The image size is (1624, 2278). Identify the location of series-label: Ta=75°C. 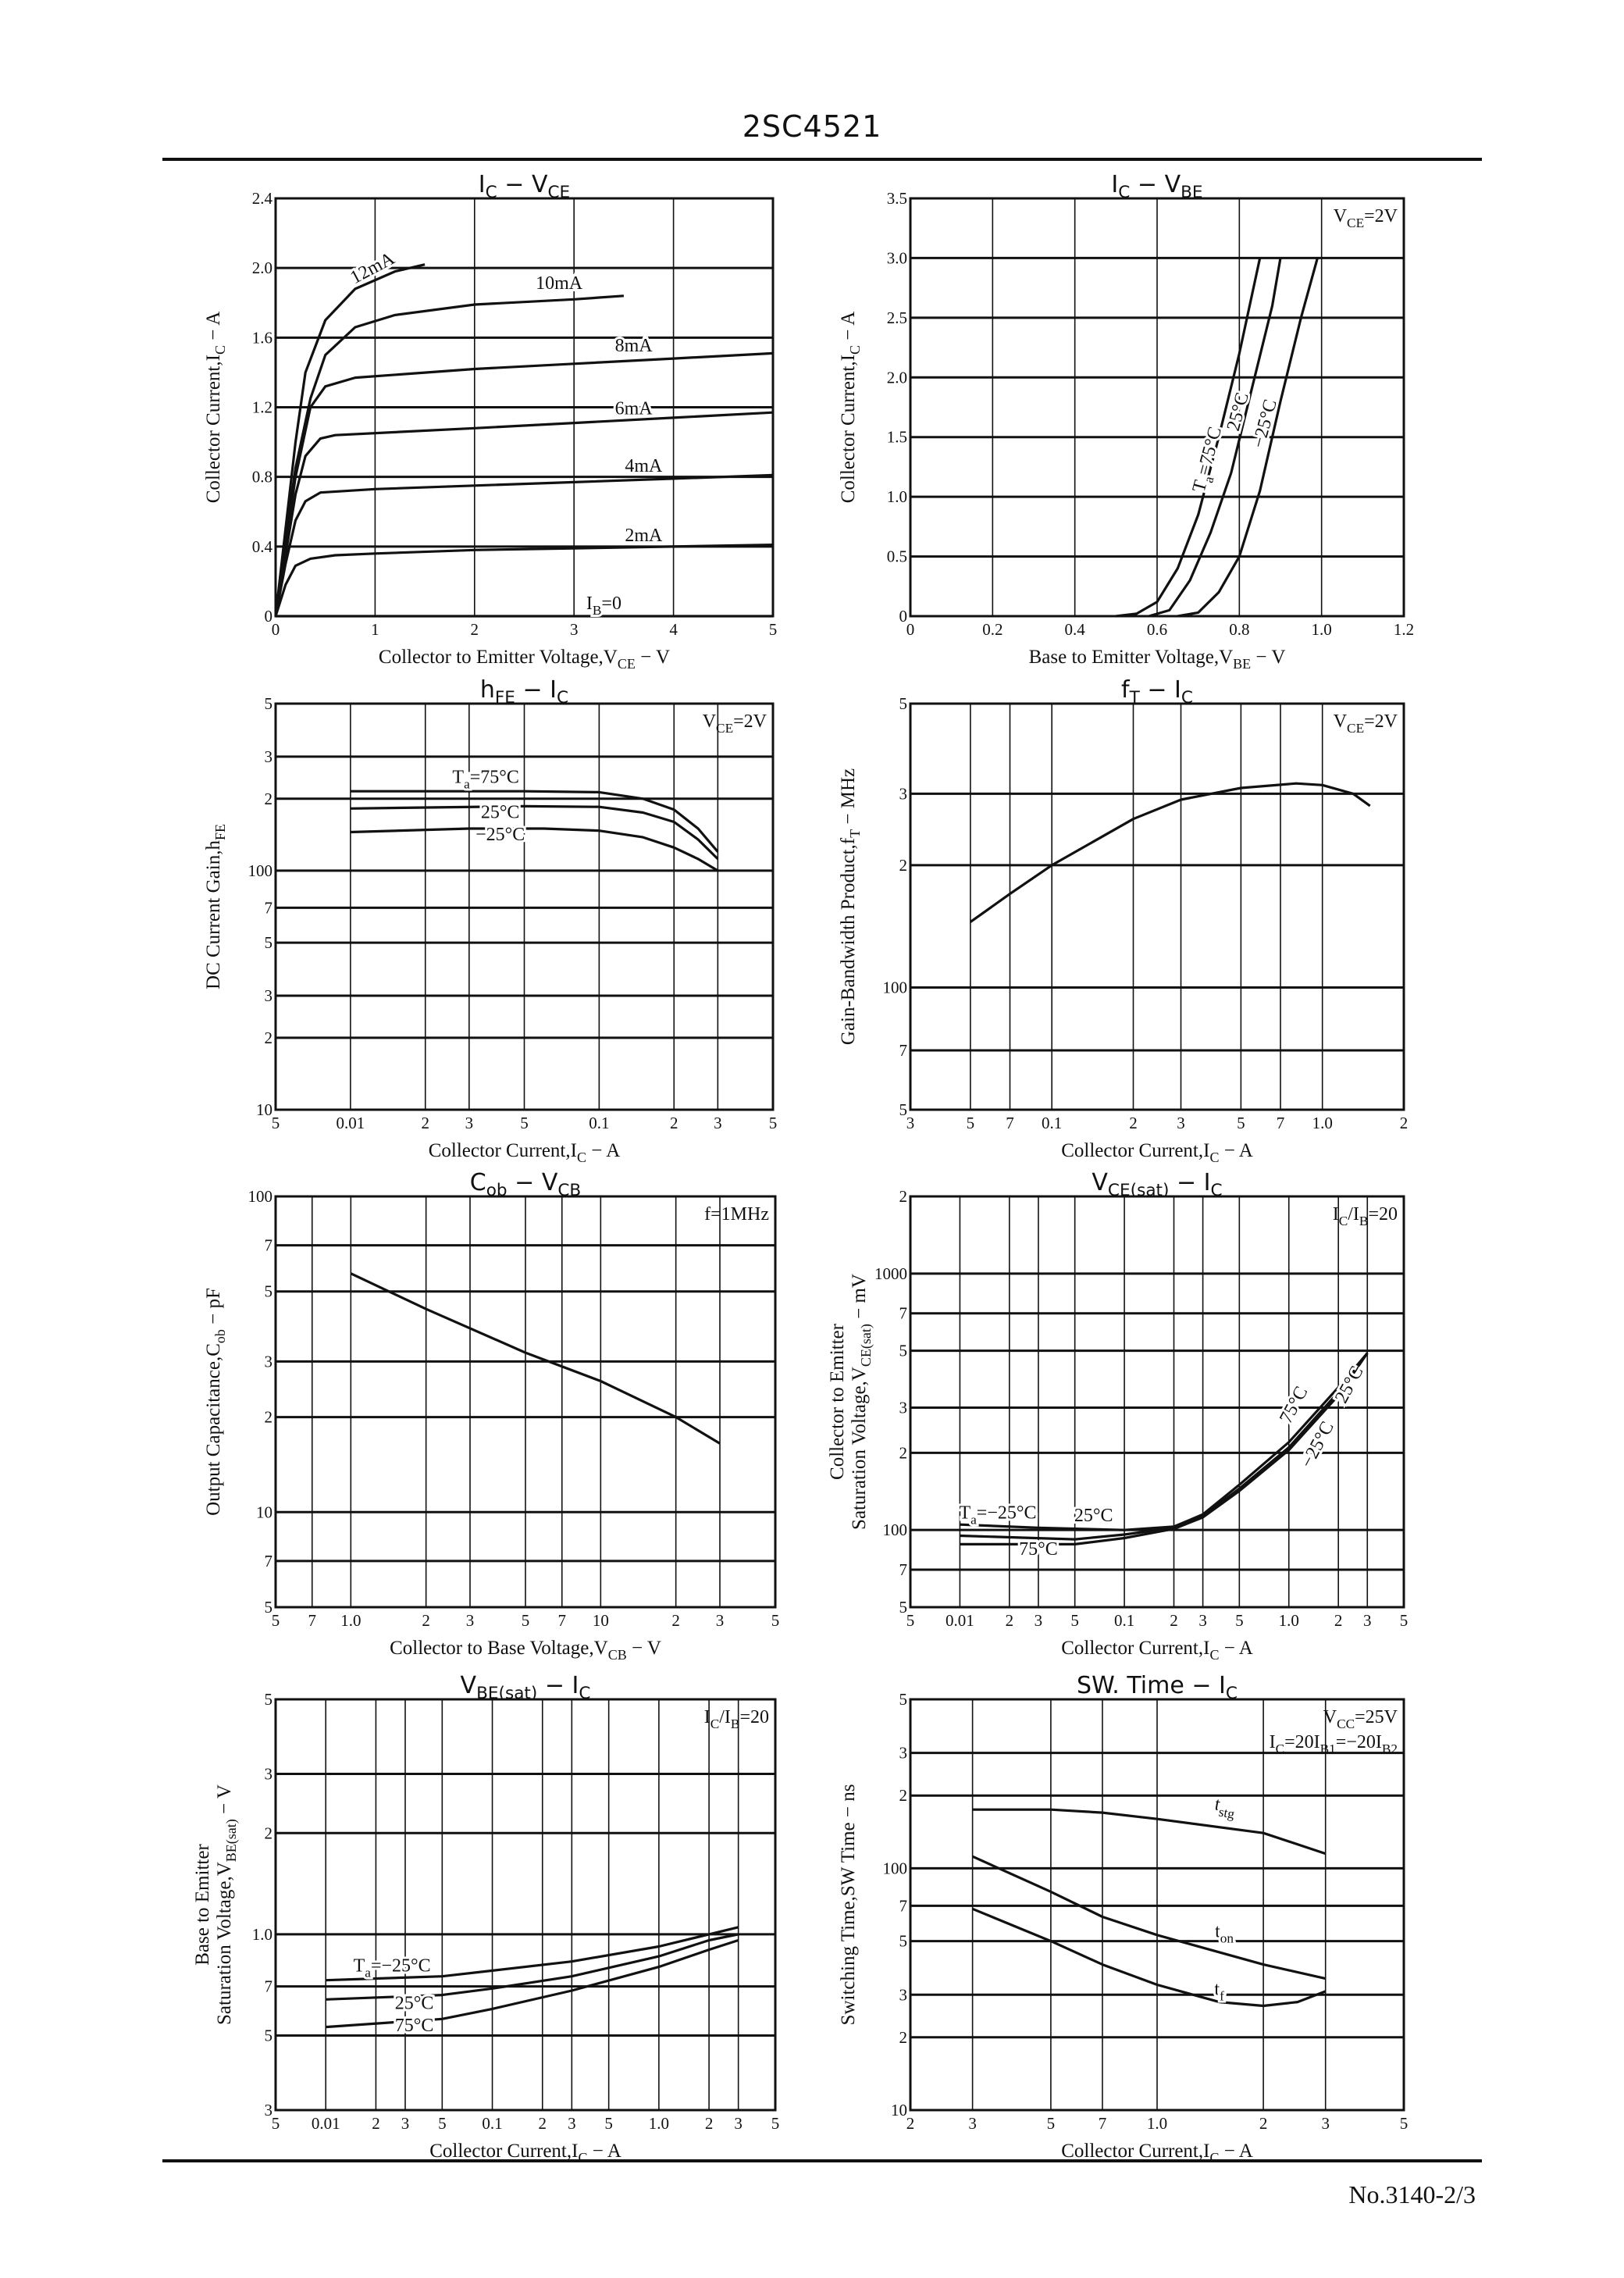
(1209, 460).